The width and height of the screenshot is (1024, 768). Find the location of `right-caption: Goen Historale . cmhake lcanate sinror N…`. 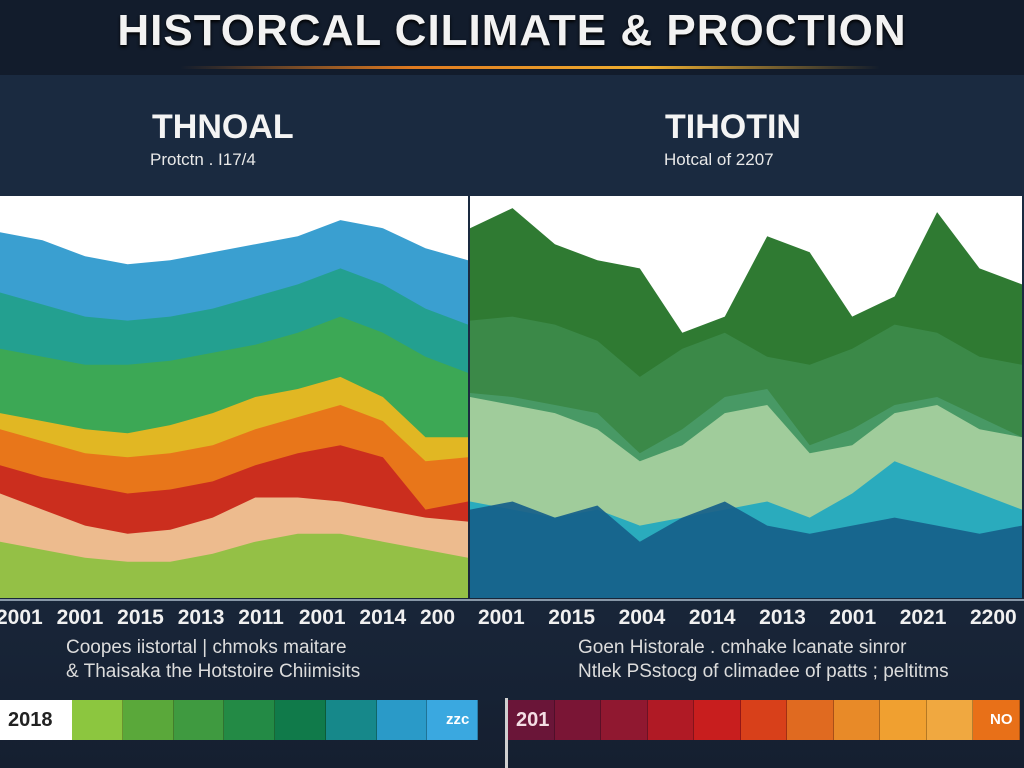

right-caption: Goen Historale . cmhake lcanate sinror N… is located at coordinates (763, 660).